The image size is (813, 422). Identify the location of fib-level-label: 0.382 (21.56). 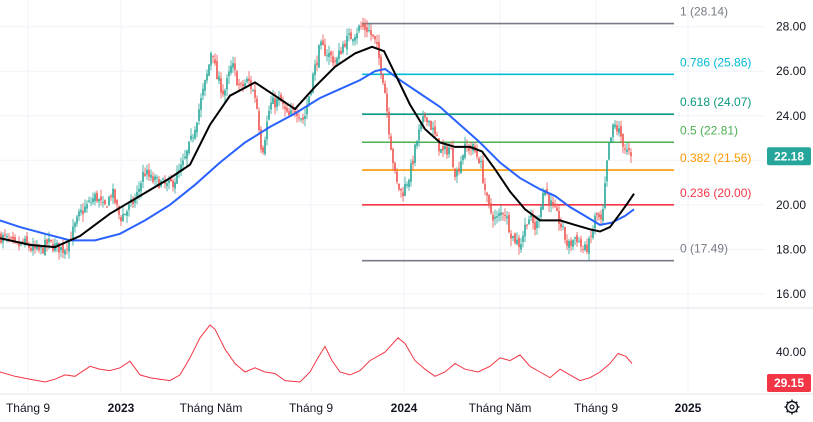
(715, 158).